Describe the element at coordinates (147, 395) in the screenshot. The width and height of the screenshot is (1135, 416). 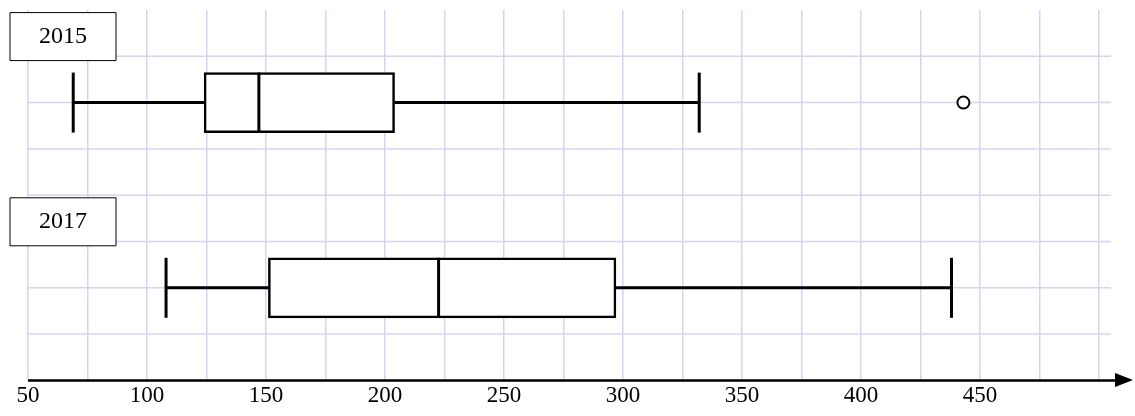
I see `x-tick-label: 100` at that location.